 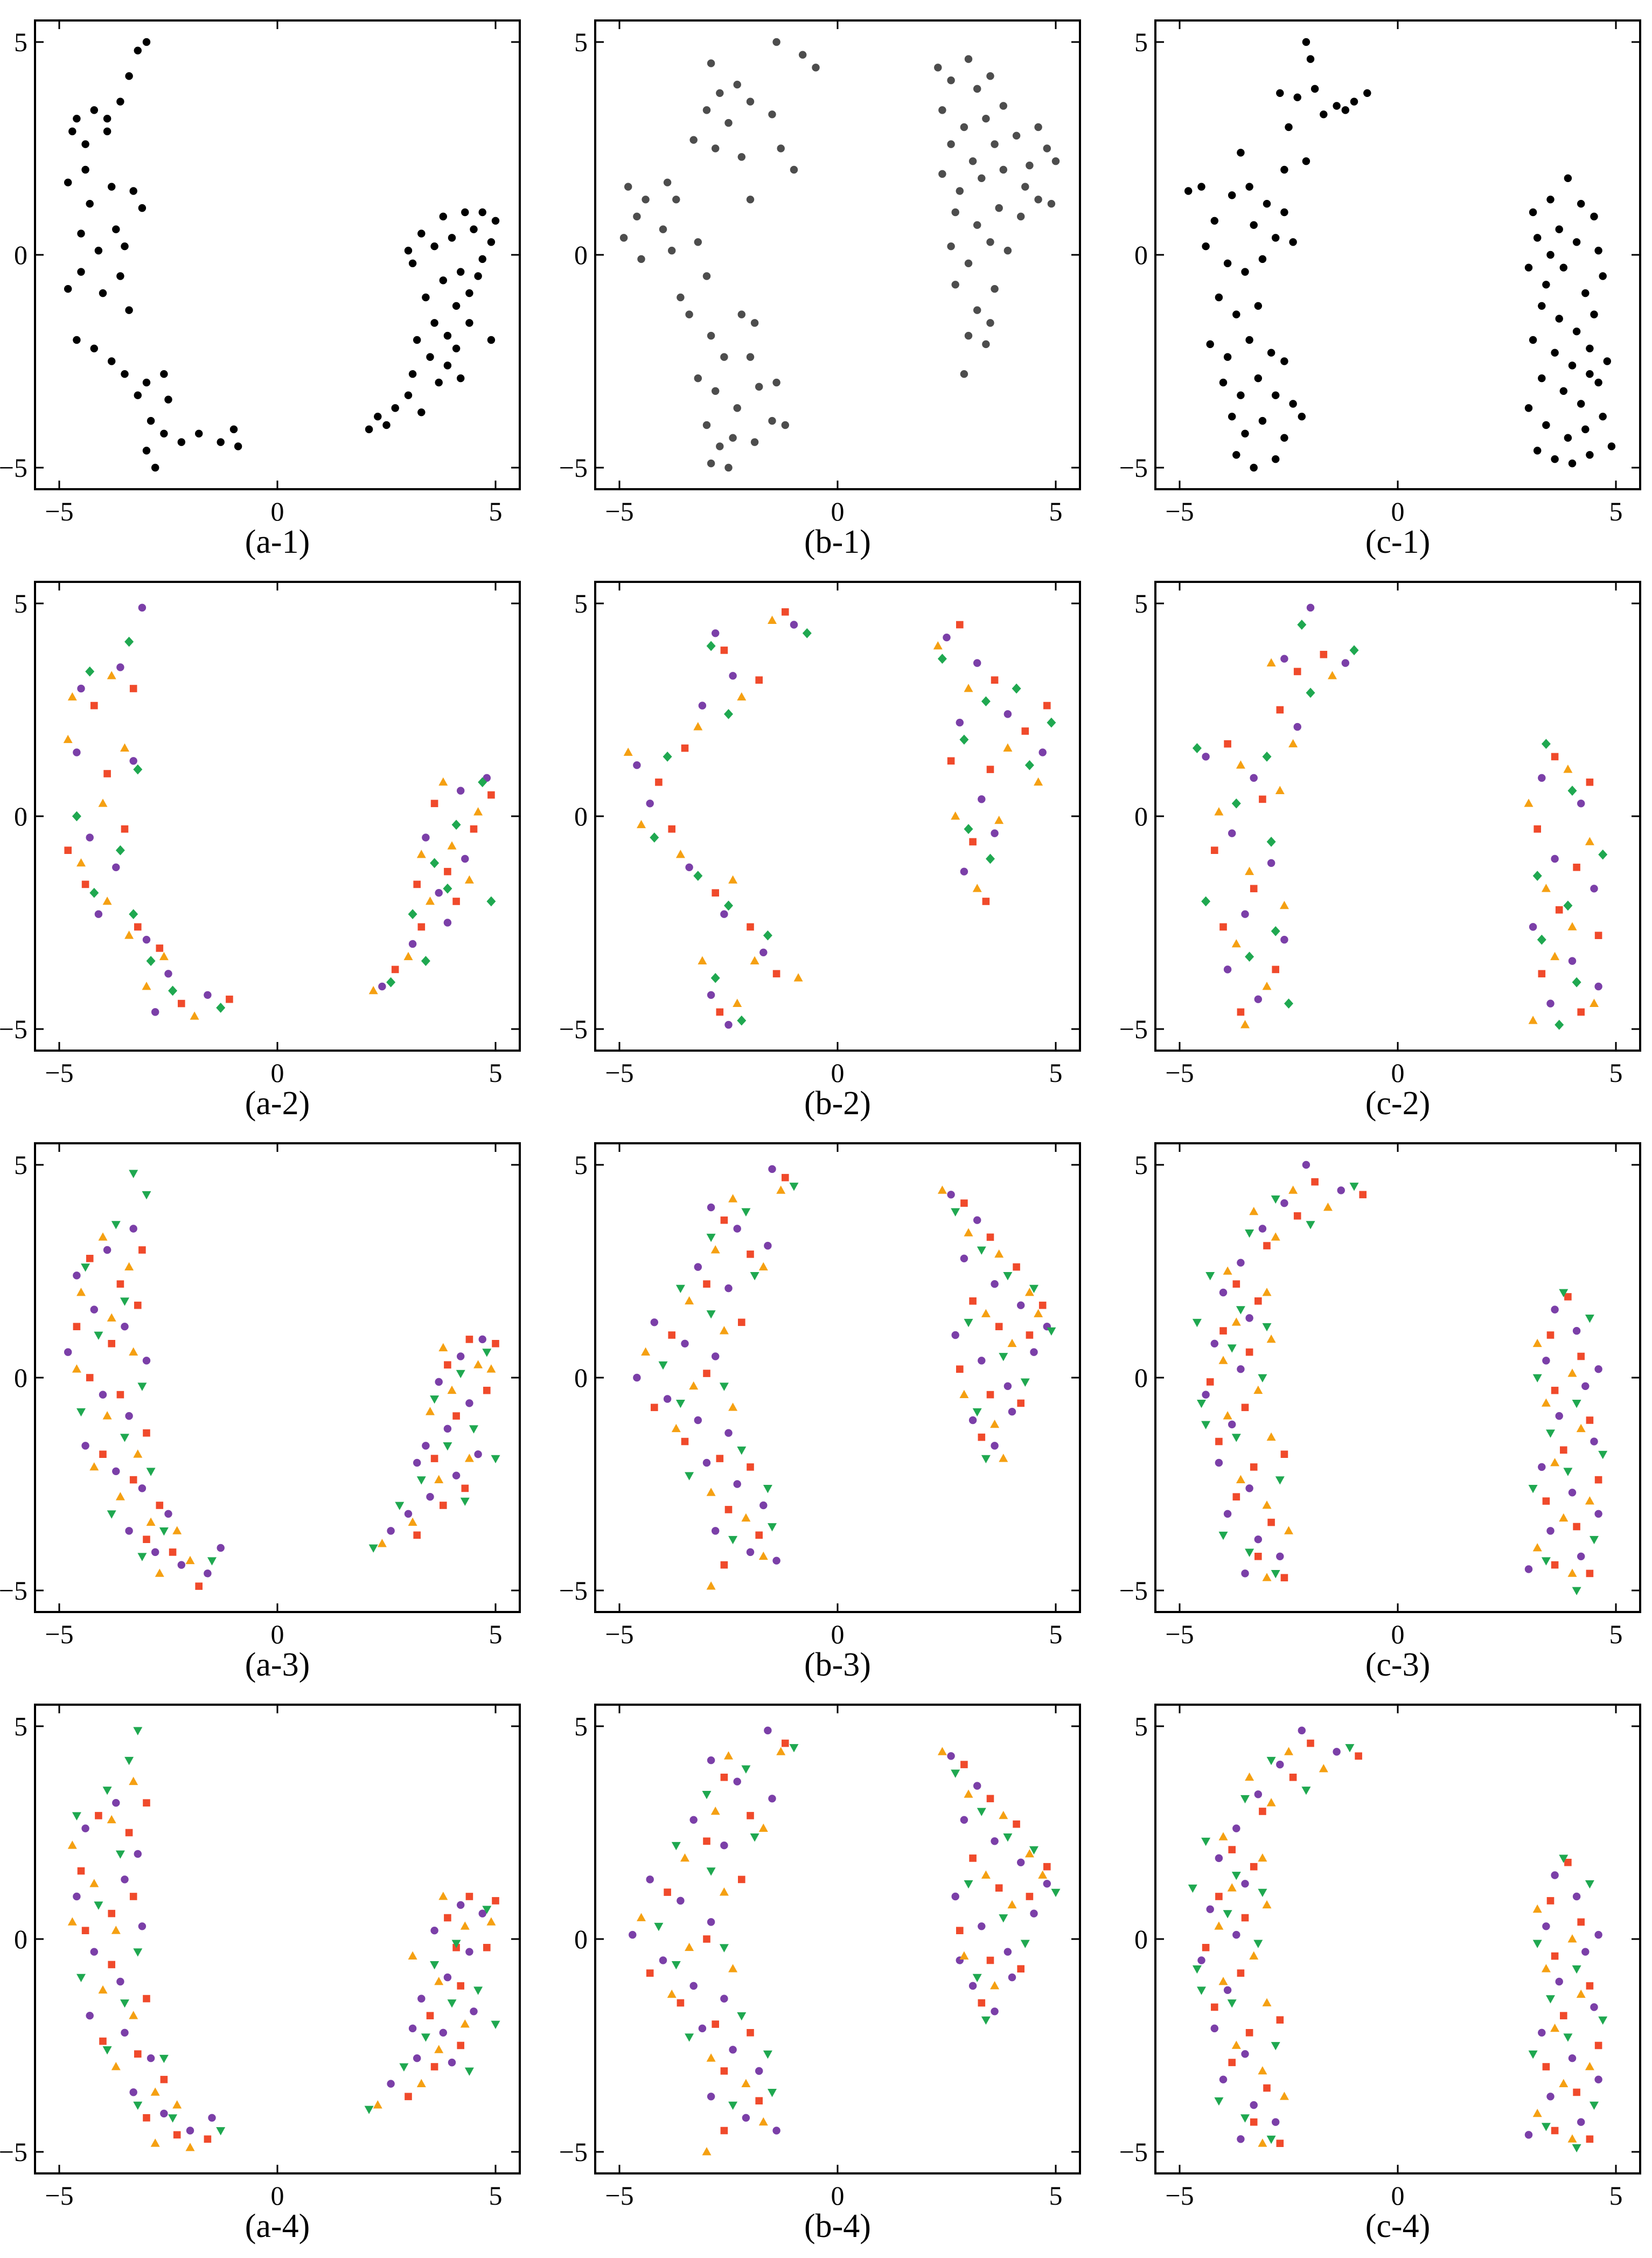 What do you see at coordinates (273, 845) in the screenshot?
I see `series-orange` at bounding box center [273, 845].